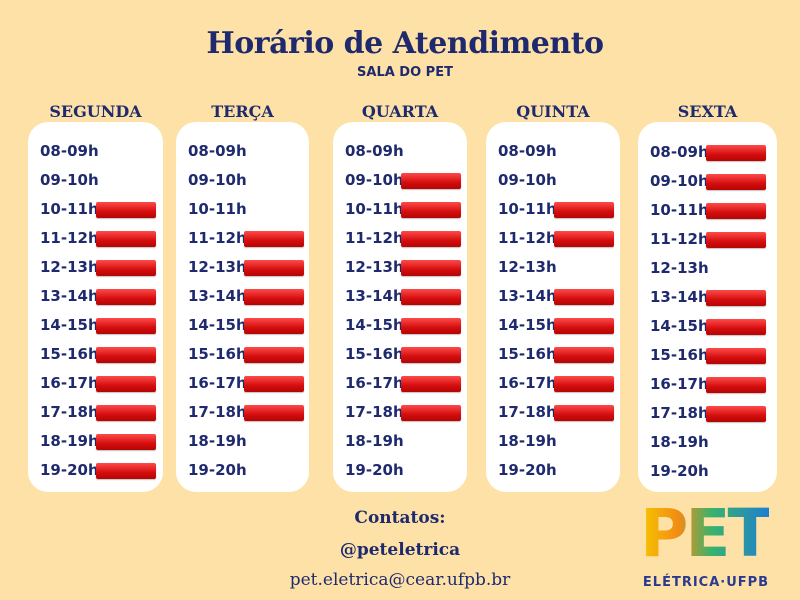 This screenshot has width=800, height=600. What do you see at coordinates (243, 111) in the screenshot?
I see `day-label-1: TERÇA` at bounding box center [243, 111].